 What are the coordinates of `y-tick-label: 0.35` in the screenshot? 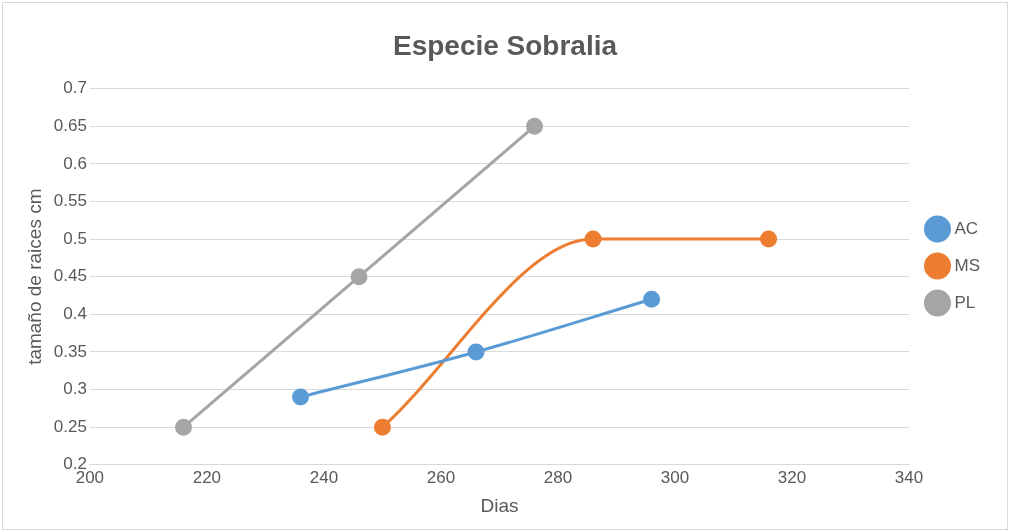 It's located at (70, 351).